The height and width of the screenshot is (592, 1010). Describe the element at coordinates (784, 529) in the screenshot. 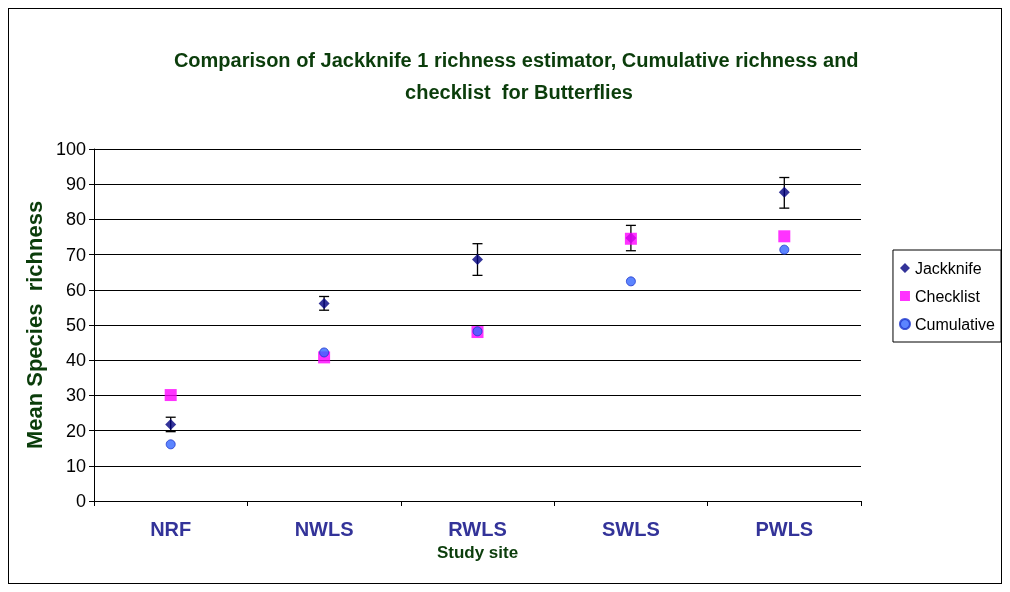

I see `x-tick-label: PWLS` at that location.